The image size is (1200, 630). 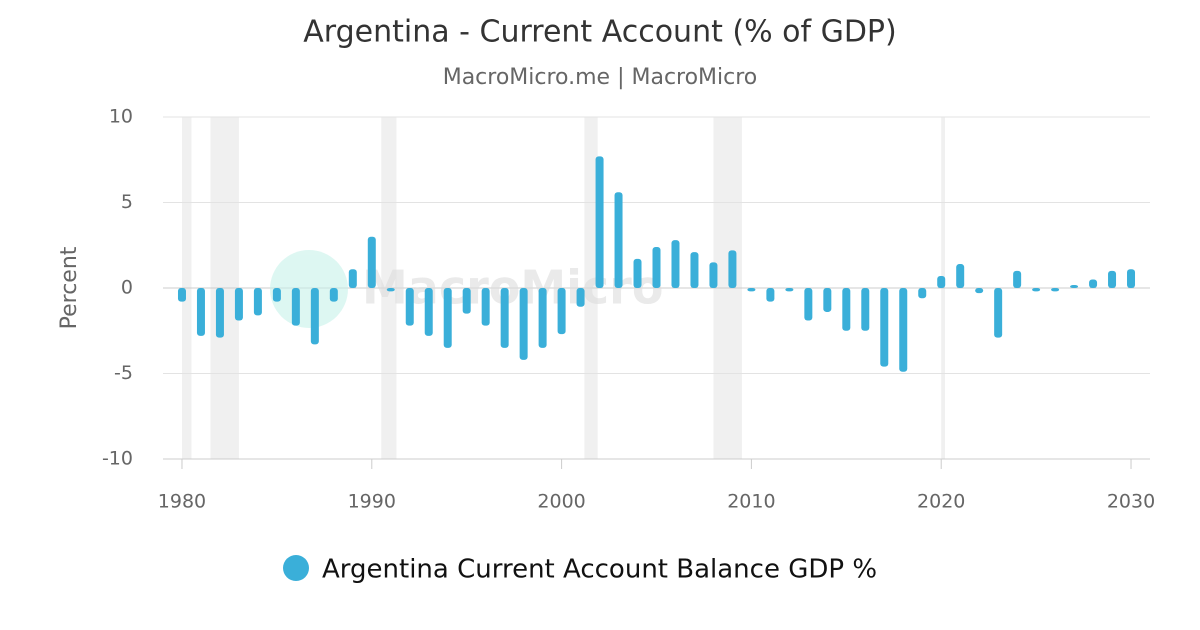 What do you see at coordinates (121, 117) in the screenshot?
I see `y-tick-label: 10` at bounding box center [121, 117].